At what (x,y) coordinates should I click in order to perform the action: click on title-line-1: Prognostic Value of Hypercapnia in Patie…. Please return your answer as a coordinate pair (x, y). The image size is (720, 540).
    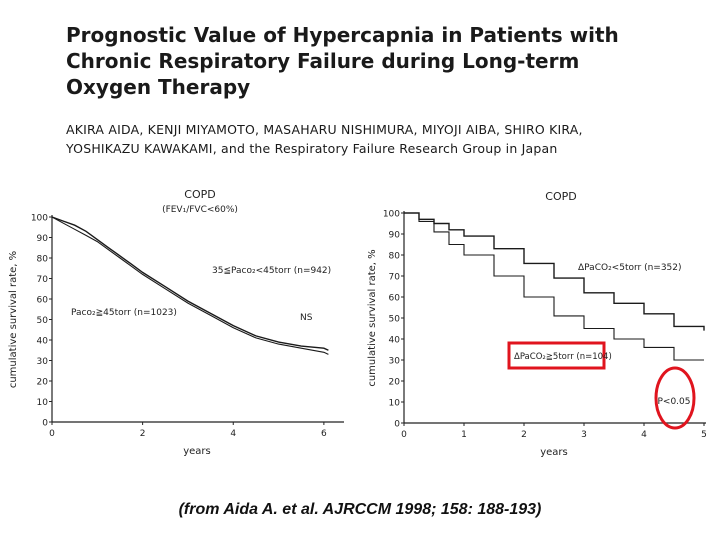
    Looking at the image, I should click on (342, 35).